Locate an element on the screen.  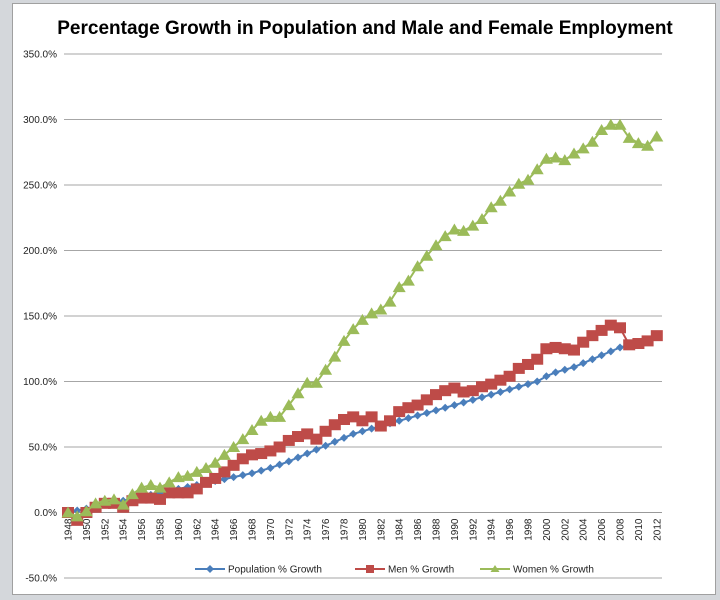
x-tick-label: 1976 is located at coordinates (326, 529).